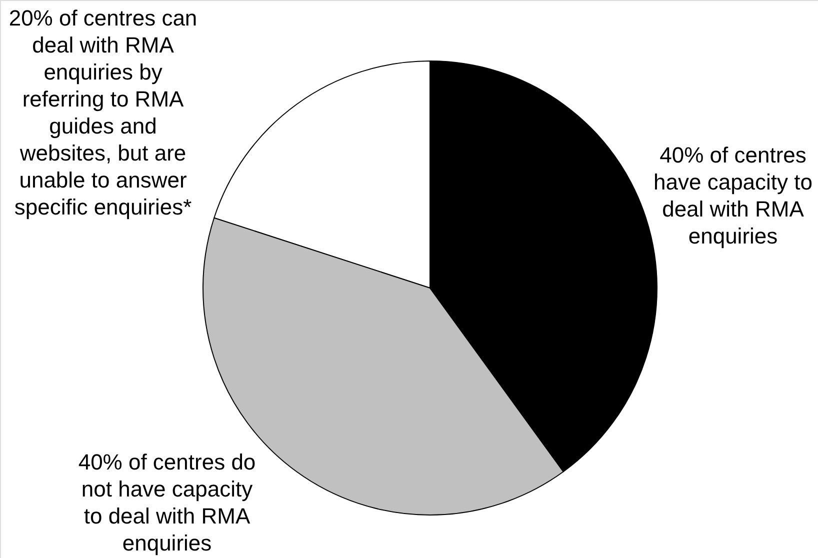 Image resolution: width=818 pixels, height=558 pixels. What do you see at coordinates (103, 113) in the screenshot?
I see `slice-label: 20% of centres can deal with RMA enquiries by referring to RMA guides and websites, but are unable to answer specific enquiries*` at bounding box center [103, 113].